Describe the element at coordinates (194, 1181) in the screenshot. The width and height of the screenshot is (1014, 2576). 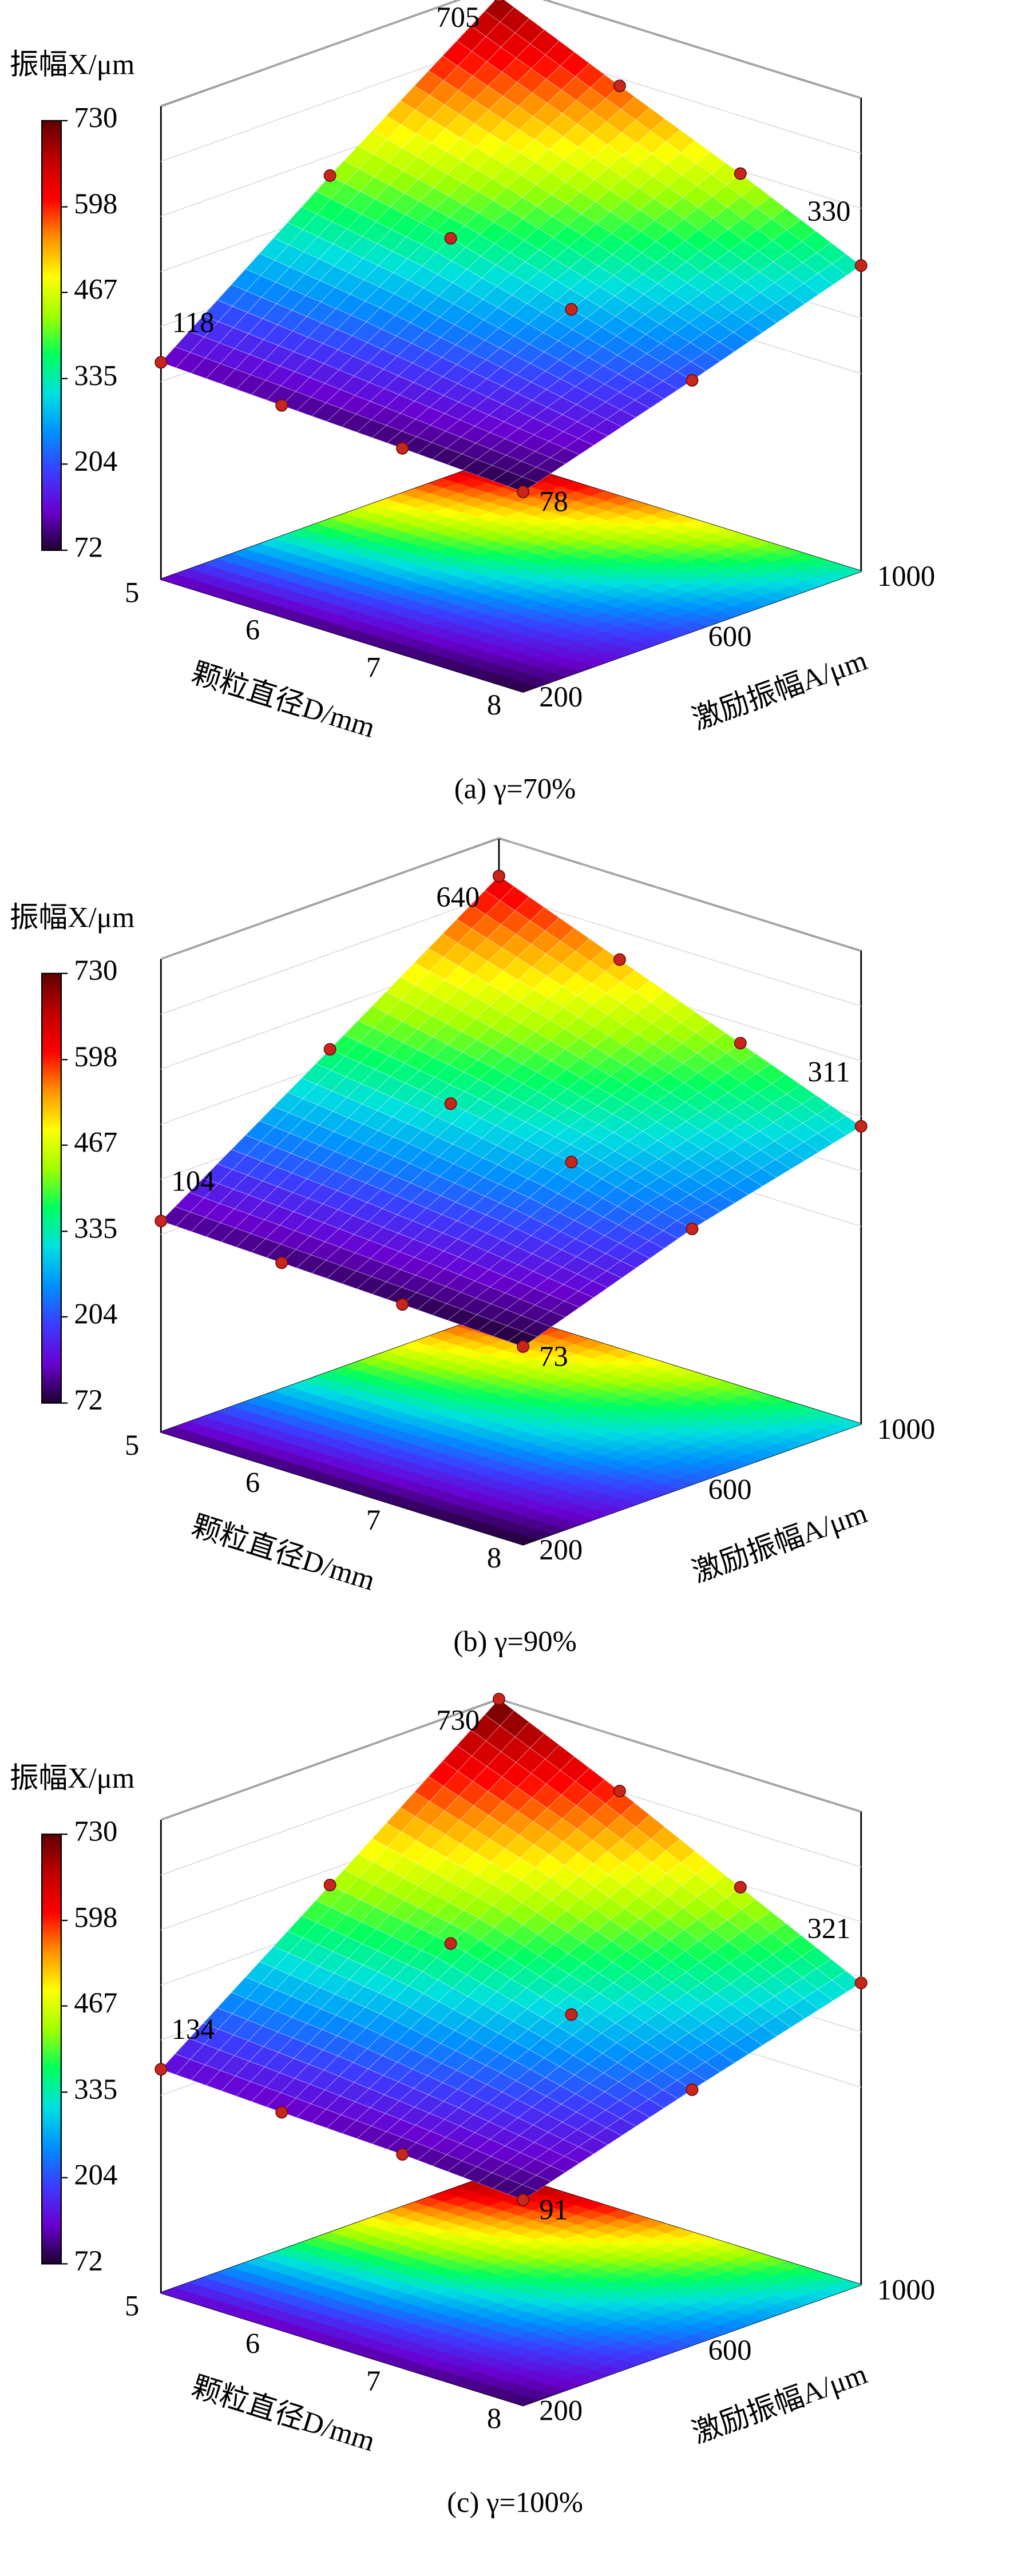
I see `data-label: 104` at that location.